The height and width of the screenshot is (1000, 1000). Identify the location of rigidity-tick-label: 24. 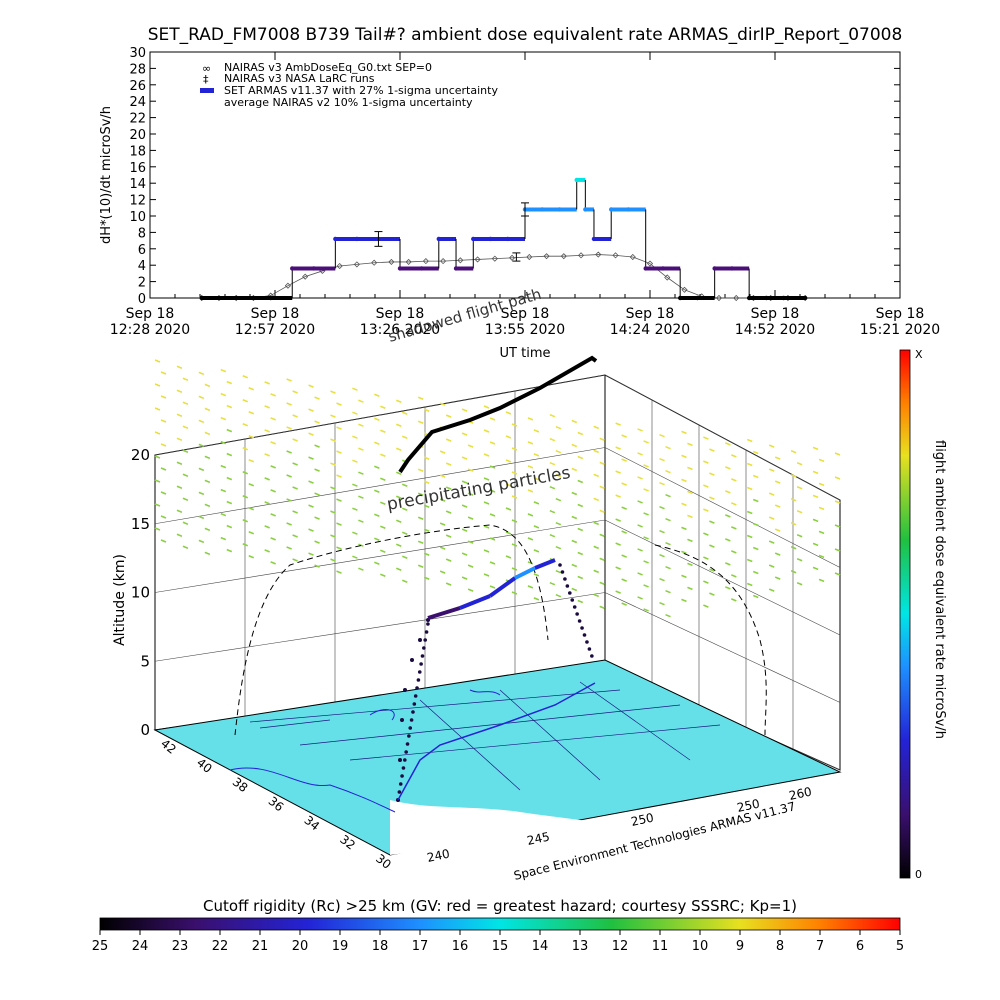
(140, 946).